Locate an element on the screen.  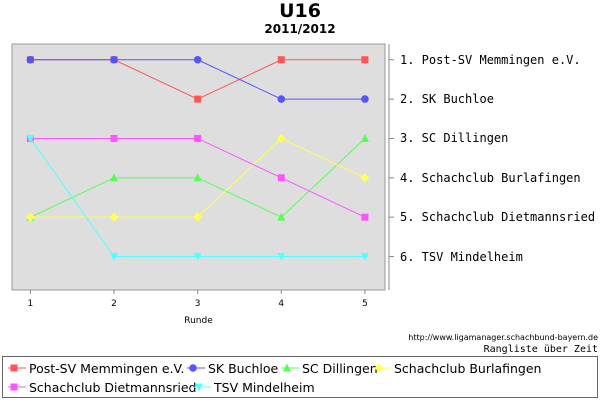
x-tick-label: 1 is located at coordinates (31, 304).